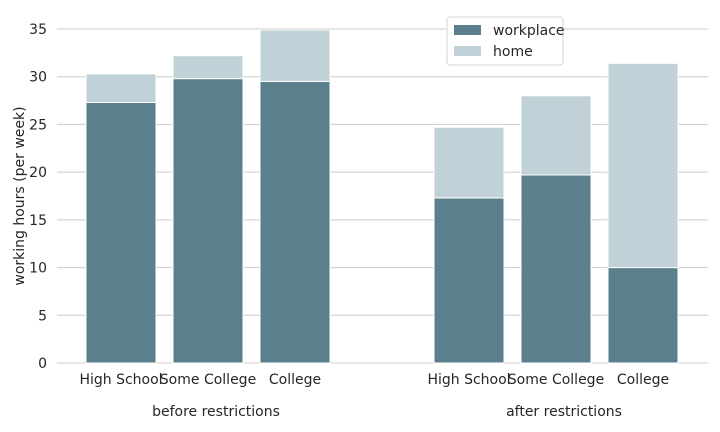 The width and height of the screenshot is (720, 432). Describe the element at coordinates (38, 173) in the screenshot. I see `y-tick-label: 20` at that location.